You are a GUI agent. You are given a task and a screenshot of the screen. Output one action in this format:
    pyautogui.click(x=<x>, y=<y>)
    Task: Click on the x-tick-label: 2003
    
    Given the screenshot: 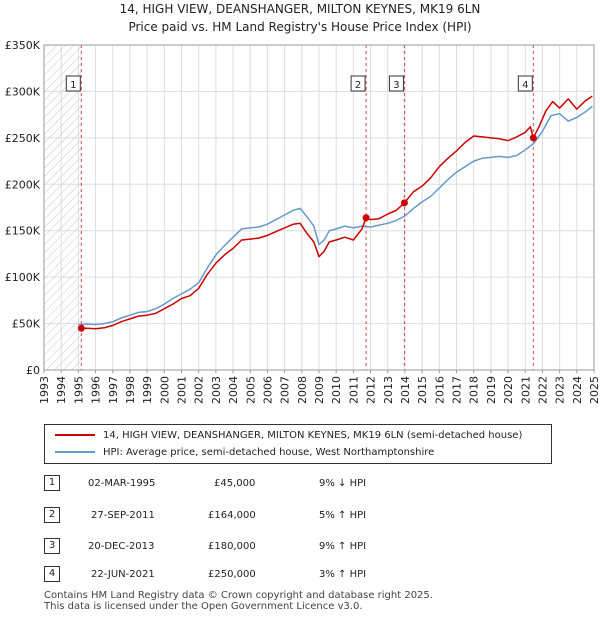 What is the action you would take?
    pyautogui.click(x=216, y=390)
    